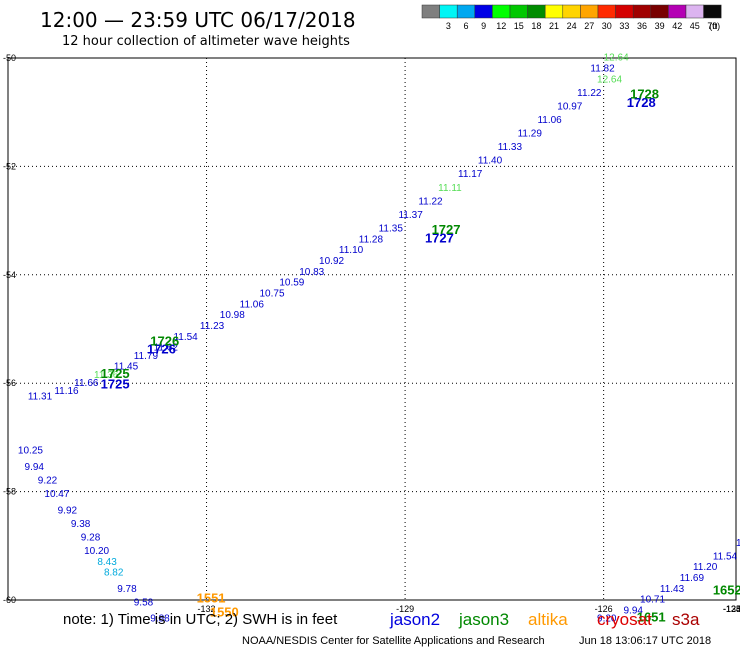  What do you see at coordinates (106, 375) in the screenshot?
I see `swh-value-label: 11.36` at bounding box center [106, 375].